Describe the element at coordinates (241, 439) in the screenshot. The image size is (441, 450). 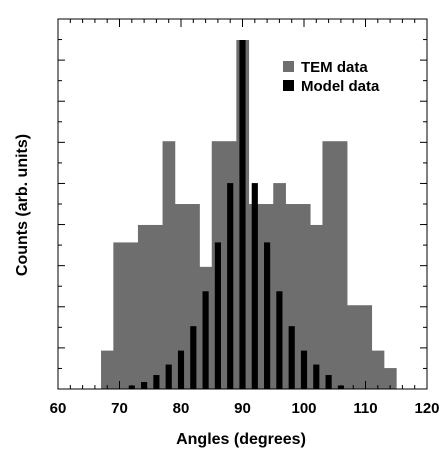
I see `x-axis-label: Angles (degrees)` at that location.